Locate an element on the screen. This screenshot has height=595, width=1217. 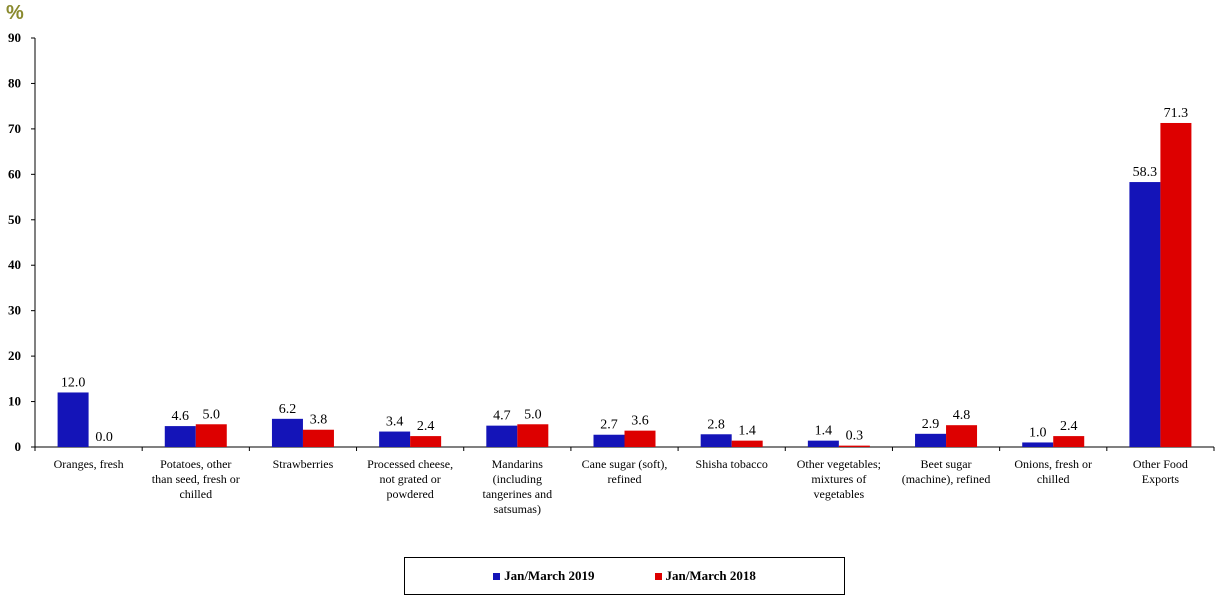
data-label-series-2: 4.8 is located at coordinates (962, 415).